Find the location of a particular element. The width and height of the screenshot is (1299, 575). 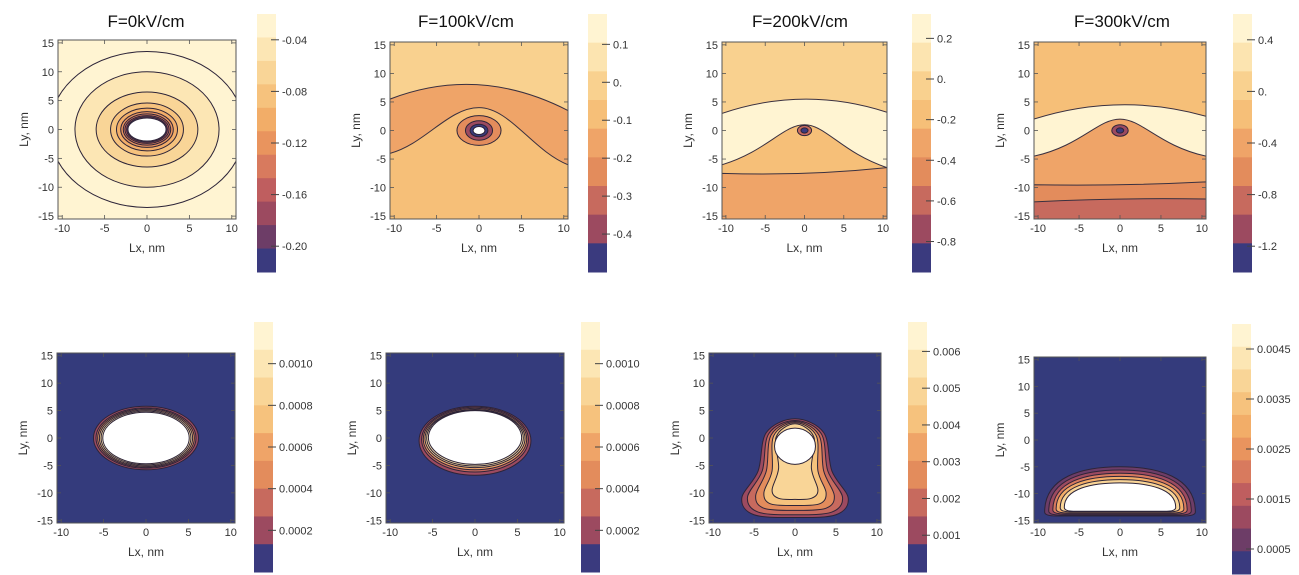

colorbar-tick-label: -0.2 is located at coordinates (622, 159).